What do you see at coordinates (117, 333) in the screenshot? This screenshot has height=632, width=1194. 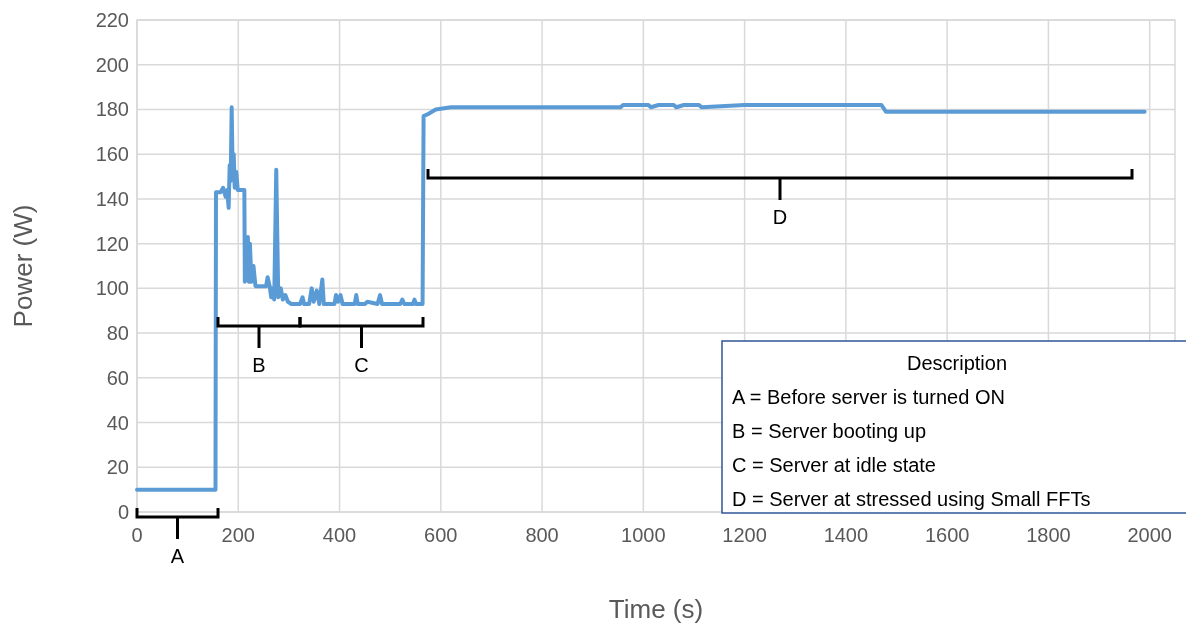 I see `y-tick-label: 80` at bounding box center [117, 333].